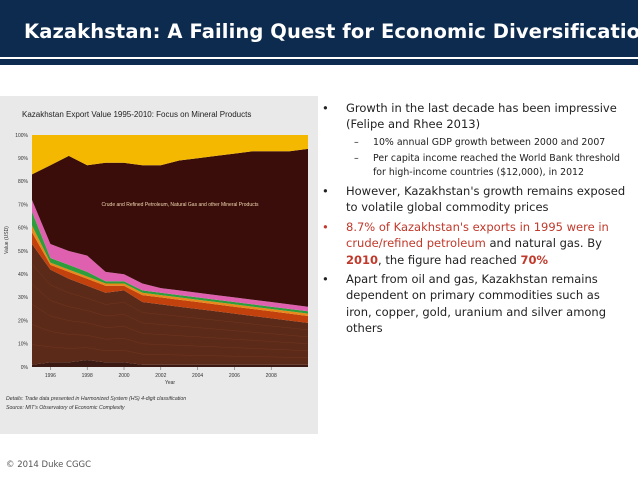 The image size is (638, 479). Describe the element at coordinates (7, 240) in the screenshot. I see `y-axis-label: Value (USD)` at that location.